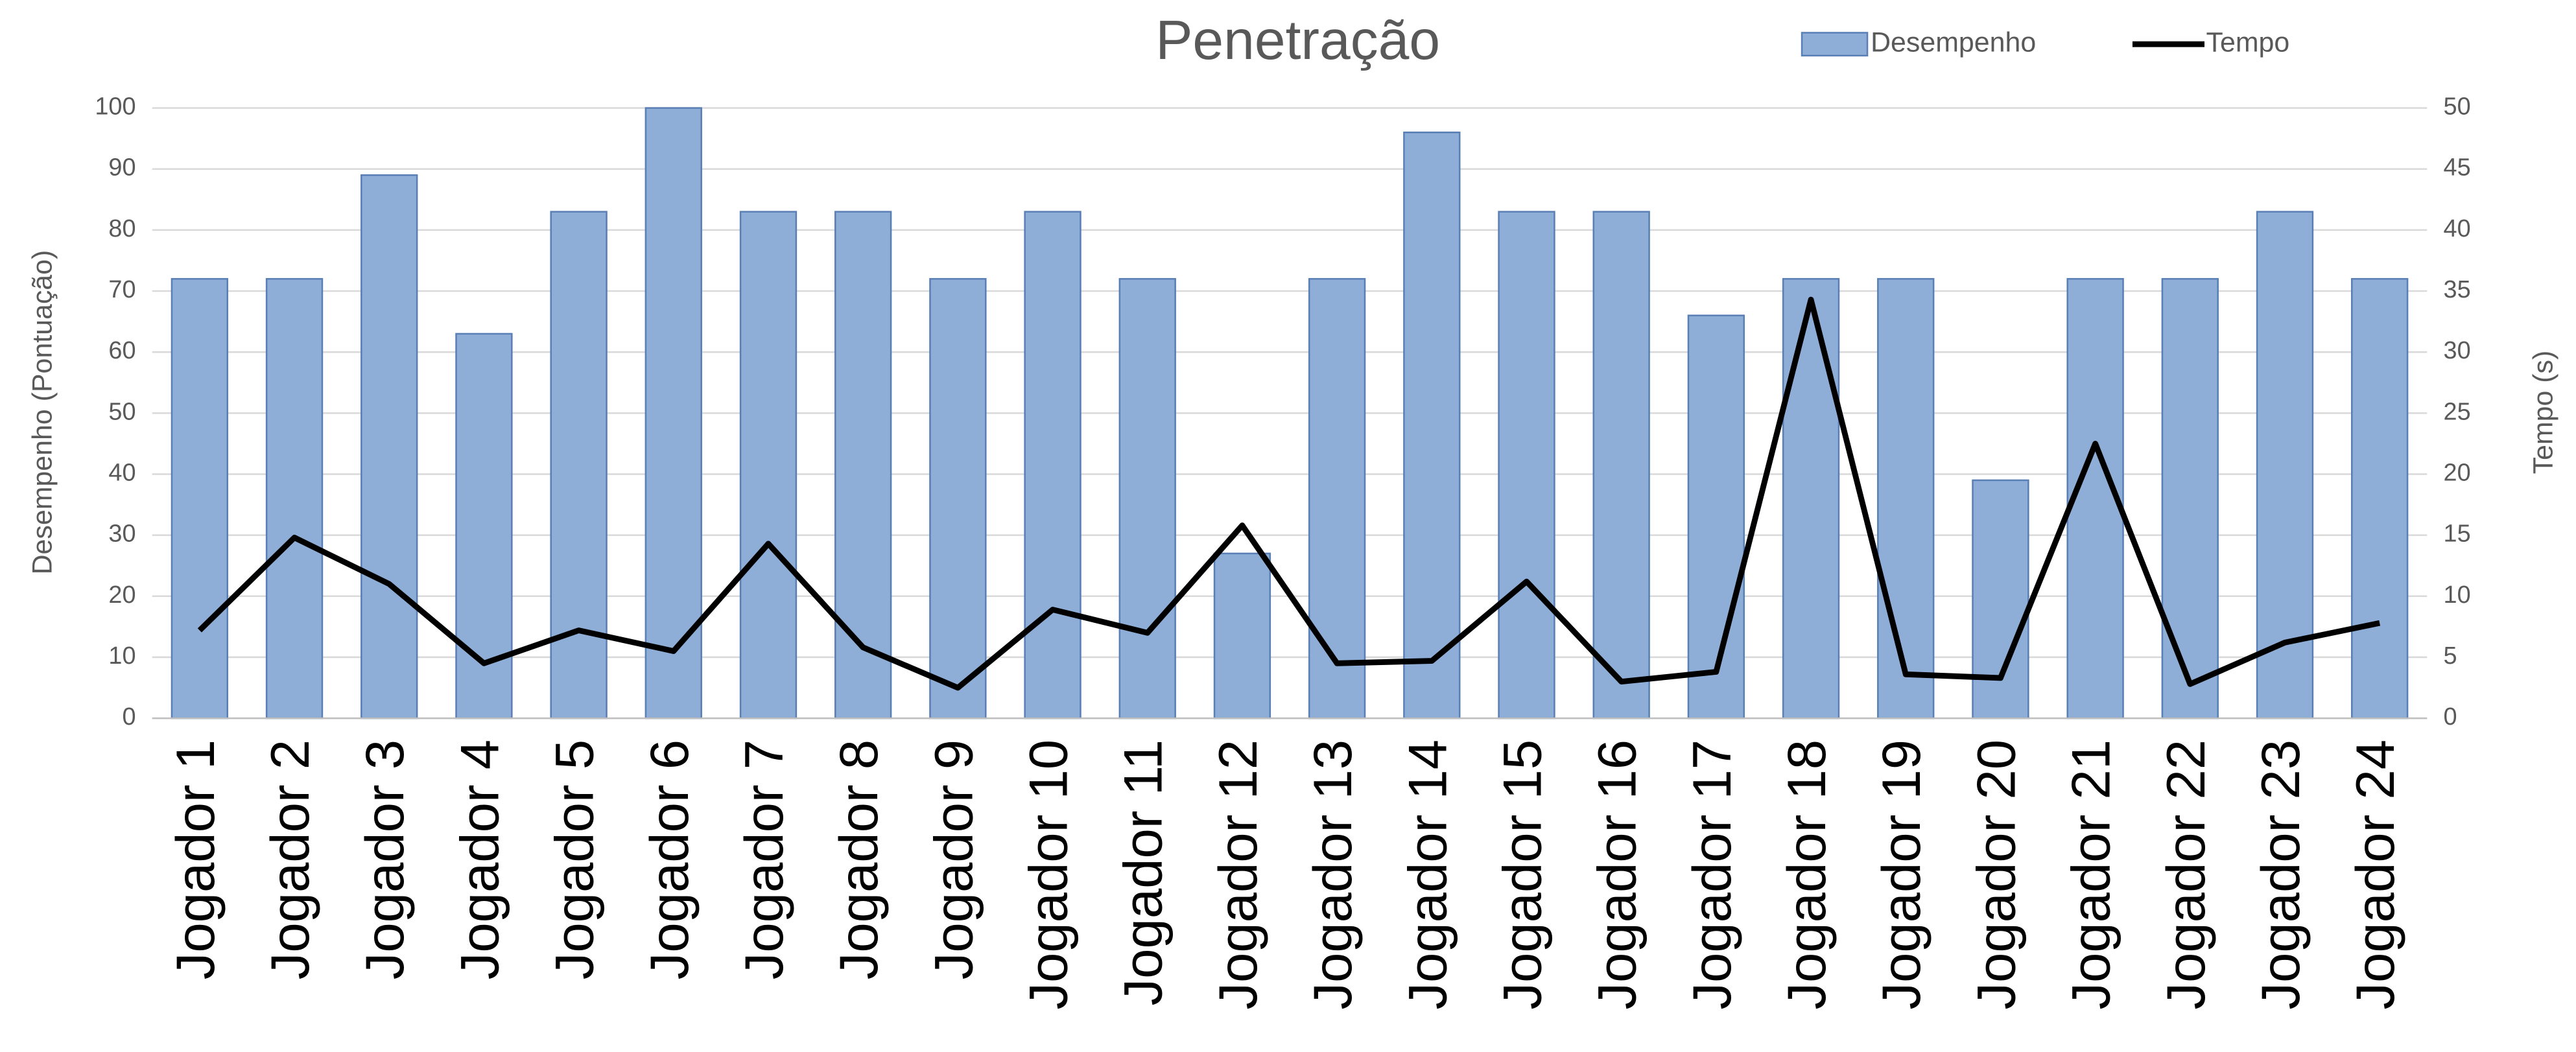 The image size is (2576, 1052). I want to click on x-tick-label: Jogador 20, so click(1996, 875).